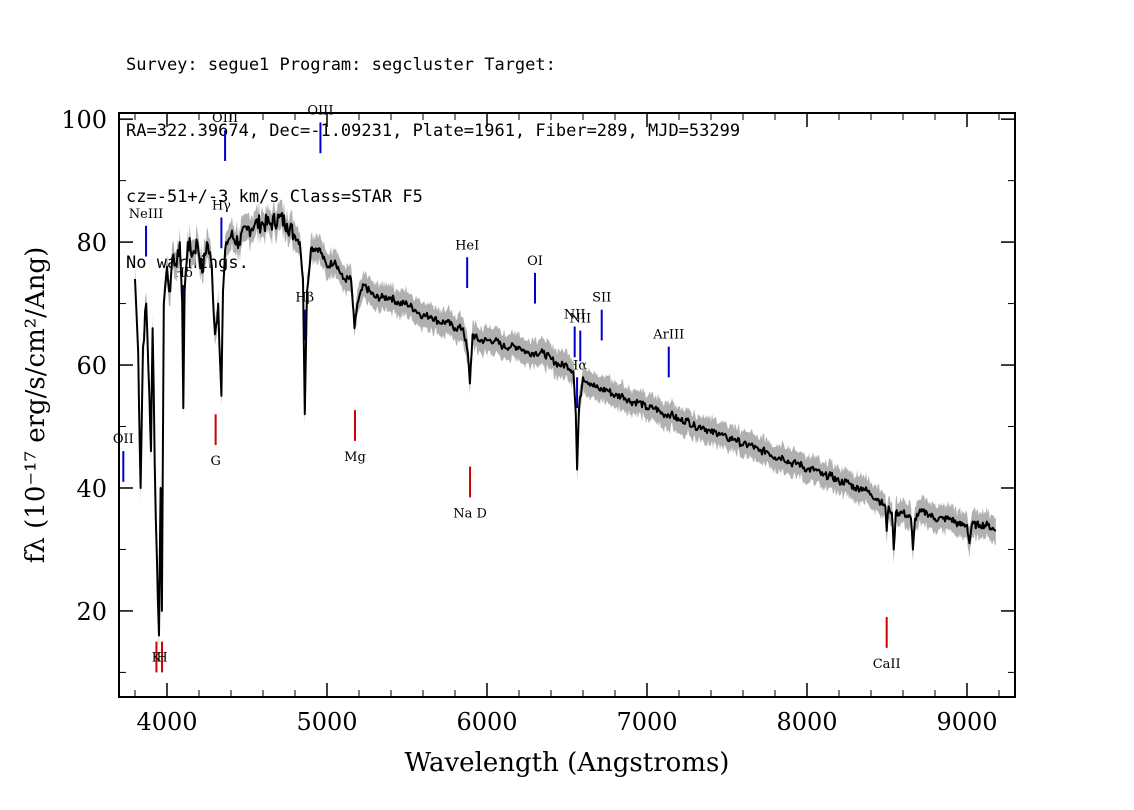 This screenshot has width=1134, height=810. Describe the element at coordinates (91, 489) in the screenshot. I see `y-tick-label: 40` at that location.